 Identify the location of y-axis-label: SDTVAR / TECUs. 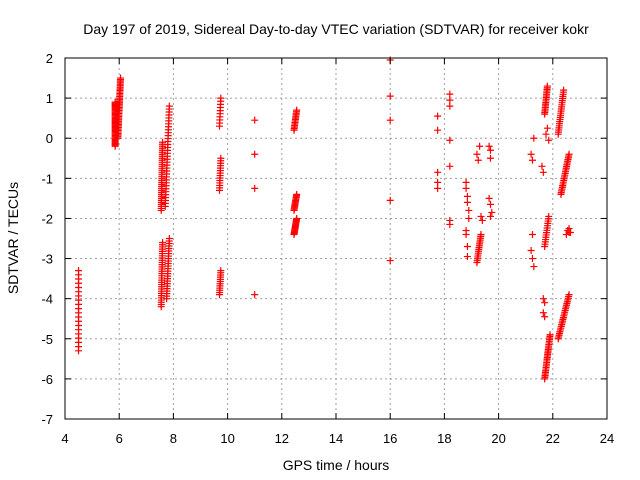
(13, 238).